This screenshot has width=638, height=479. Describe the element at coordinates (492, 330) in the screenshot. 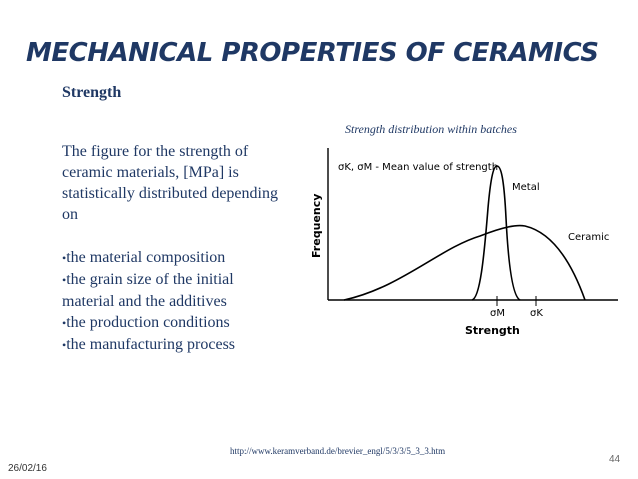

I see `x-axis-label: Strength` at that location.